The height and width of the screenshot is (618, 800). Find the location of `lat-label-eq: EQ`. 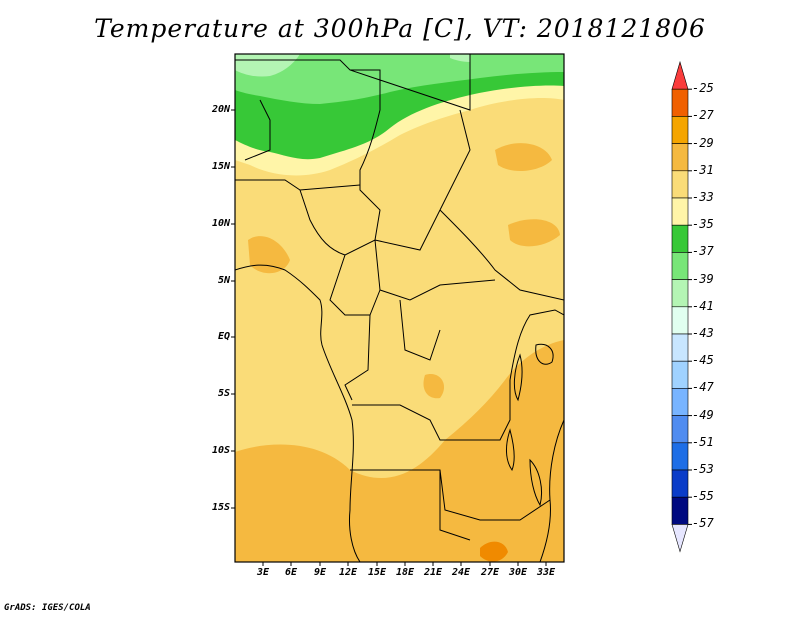

lat-label-eq: EQ is located at coordinates (223, 336).